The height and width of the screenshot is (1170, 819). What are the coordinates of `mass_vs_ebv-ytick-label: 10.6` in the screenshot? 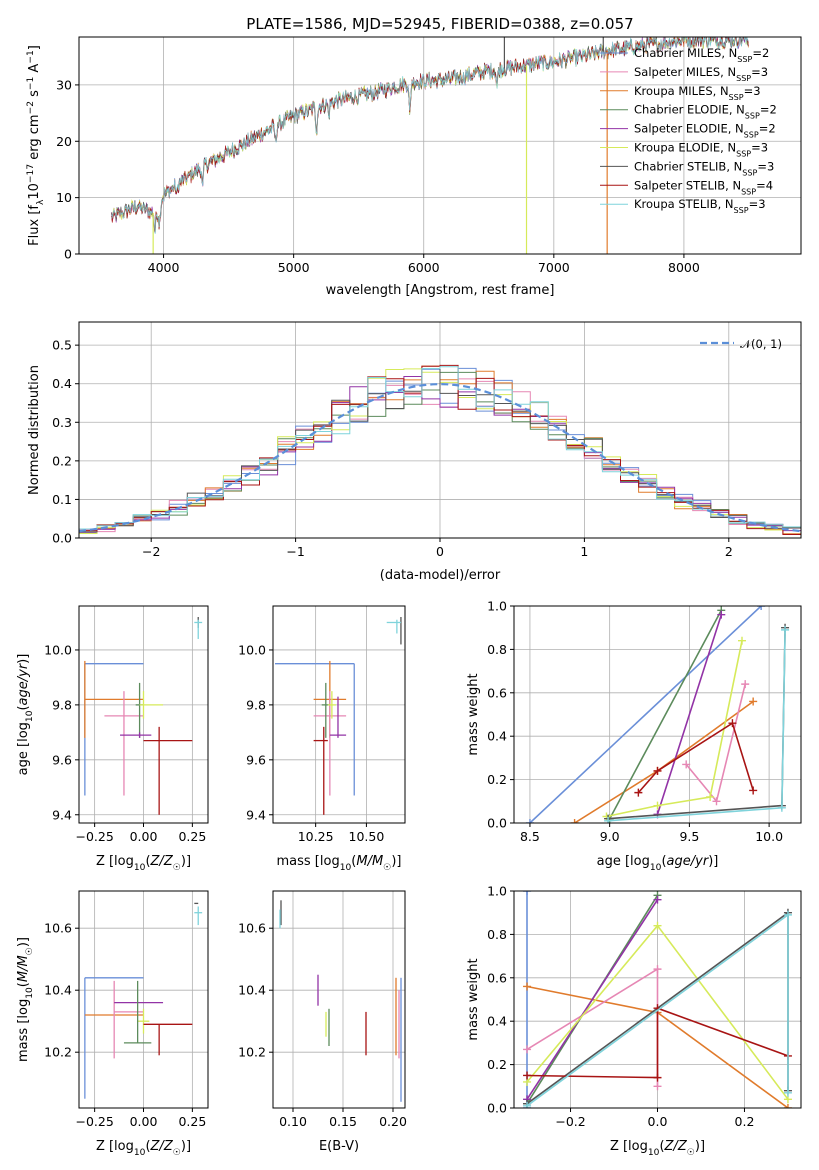 It's located at (252, 928).